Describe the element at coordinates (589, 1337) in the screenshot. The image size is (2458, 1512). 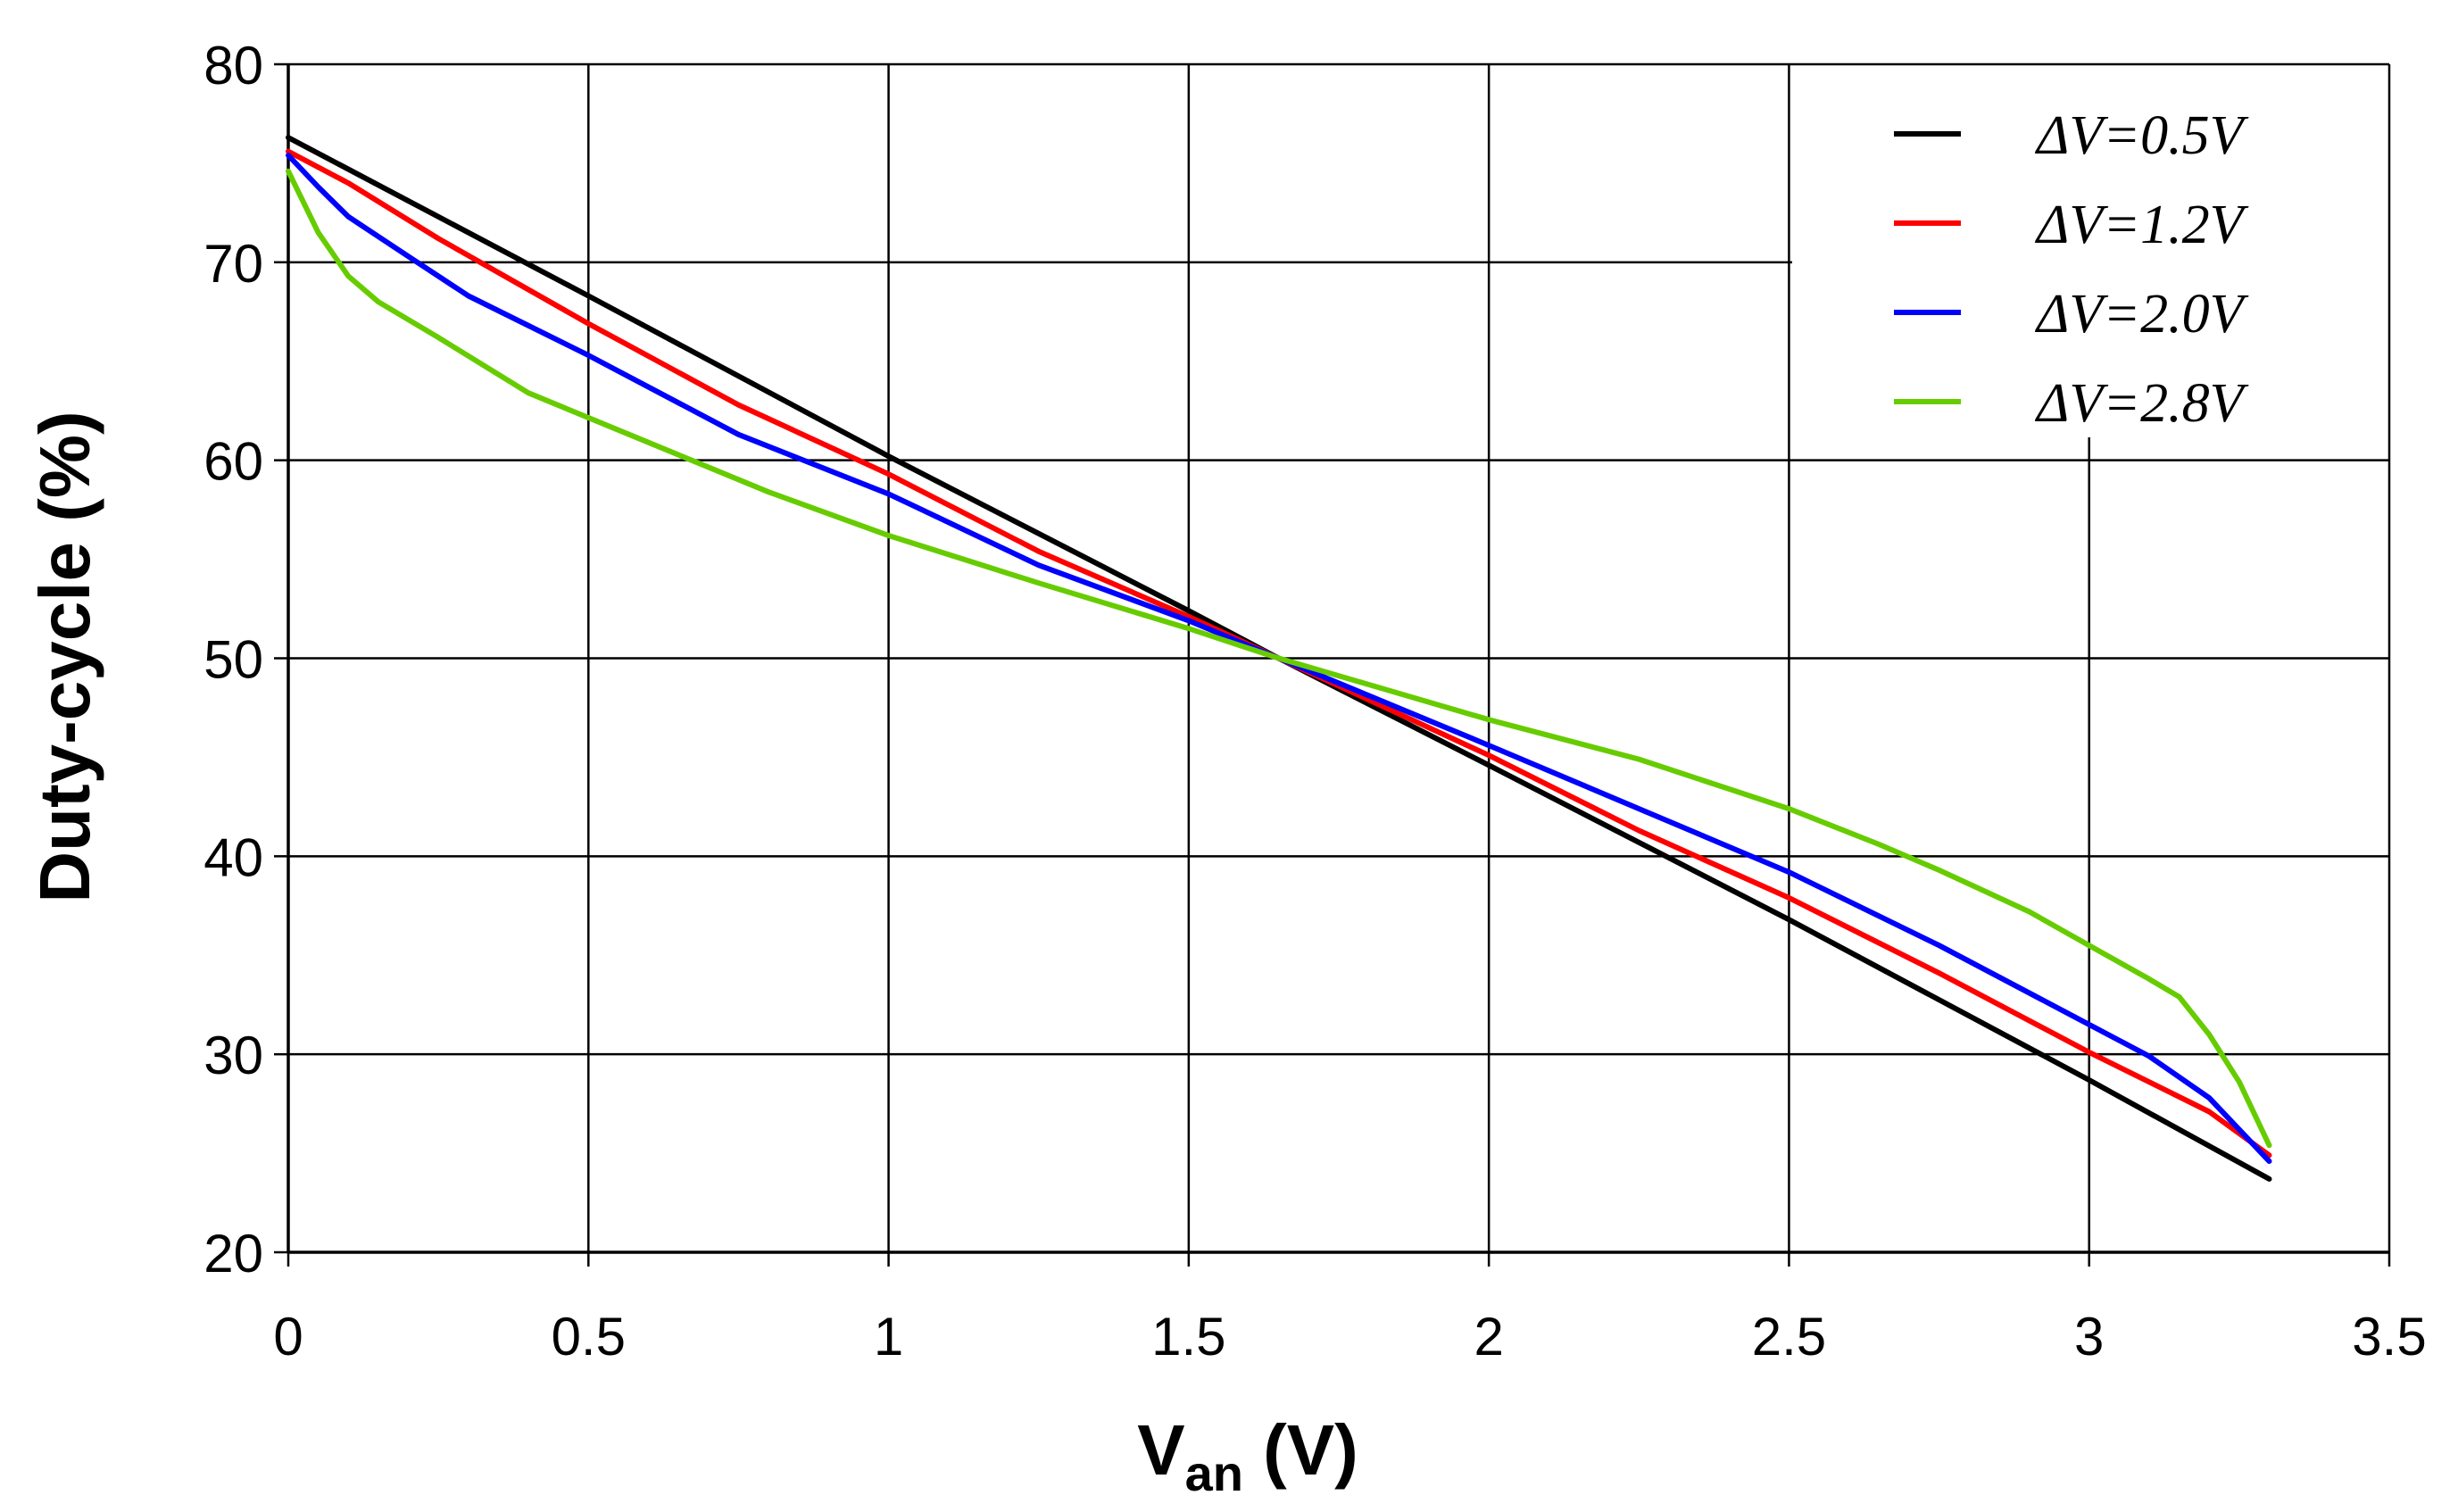
I see `x-tick-label: 0.5` at that location.